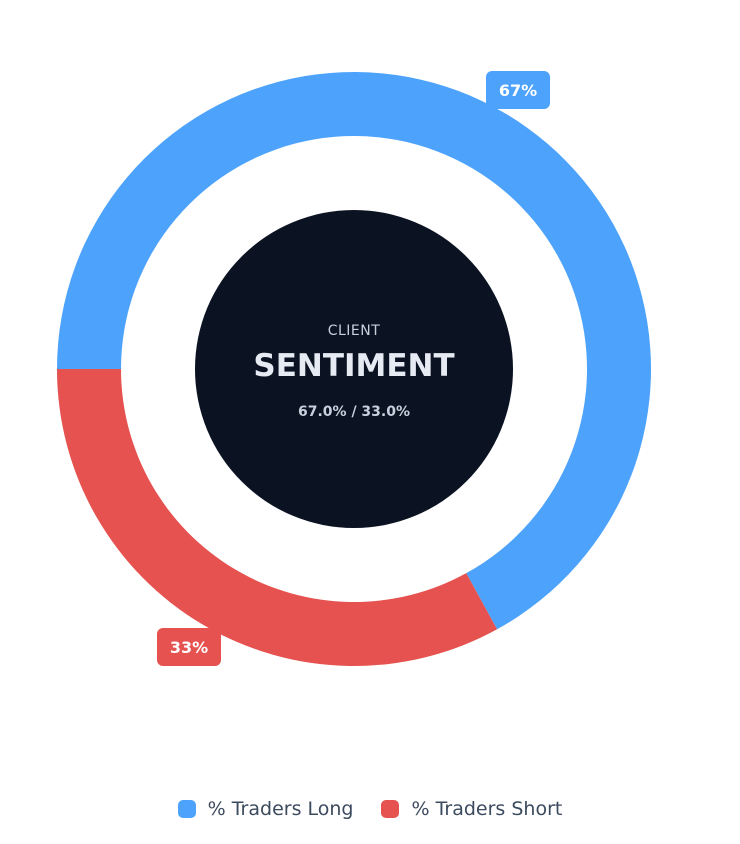 The image size is (740, 844). I want to click on data-label-short: 33%, so click(189, 647).